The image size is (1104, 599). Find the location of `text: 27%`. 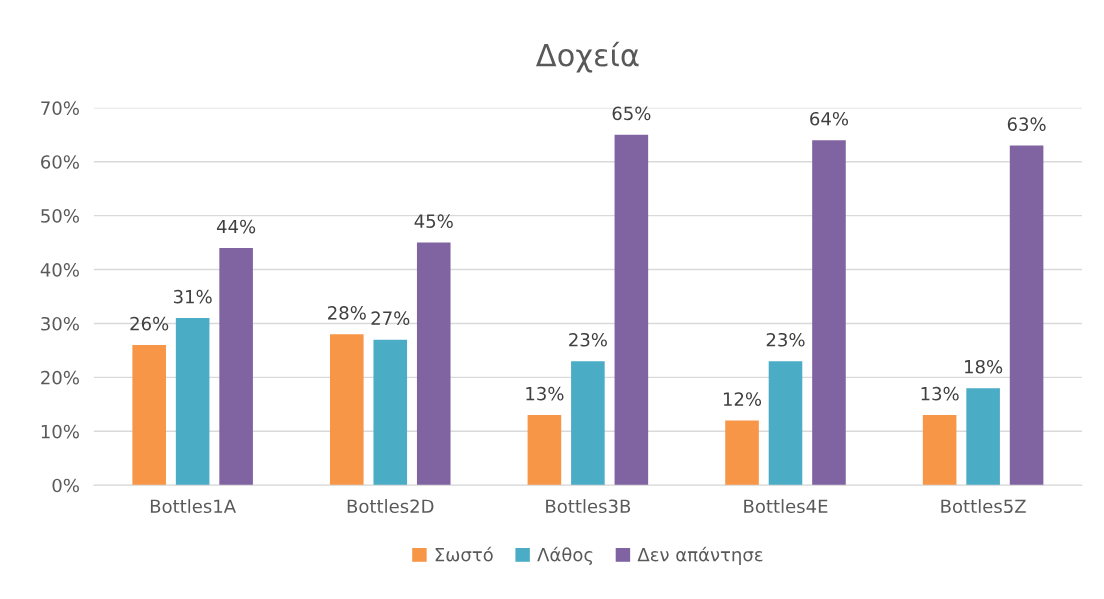

text: 27% is located at coordinates (390, 318).